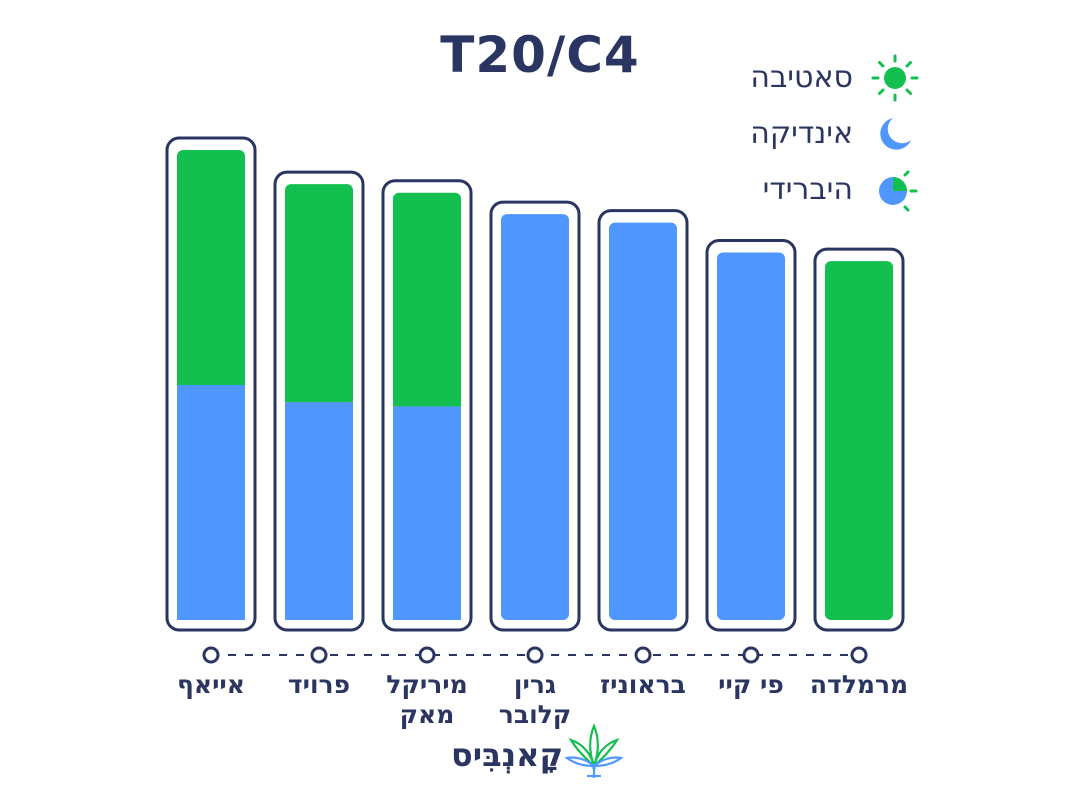 The image size is (1080, 796). Describe the element at coordinates (895, 134) in the screenshot. I see `moon-icon` at that location.